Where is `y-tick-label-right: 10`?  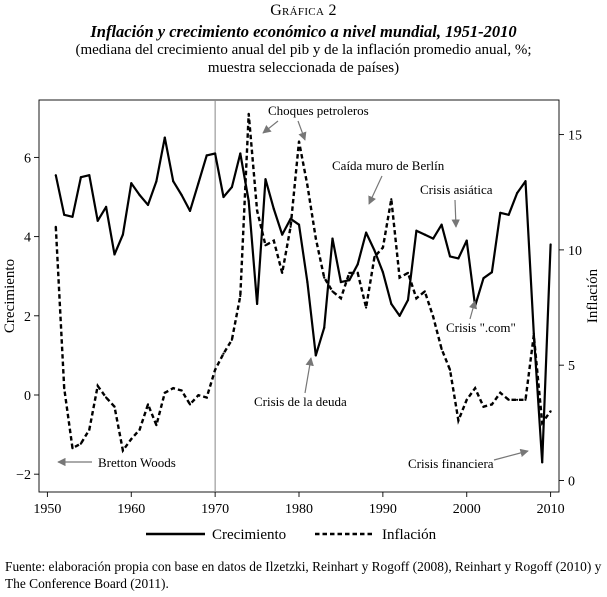
y-tick-label-right: 10 is located at coordinates (575, 251).